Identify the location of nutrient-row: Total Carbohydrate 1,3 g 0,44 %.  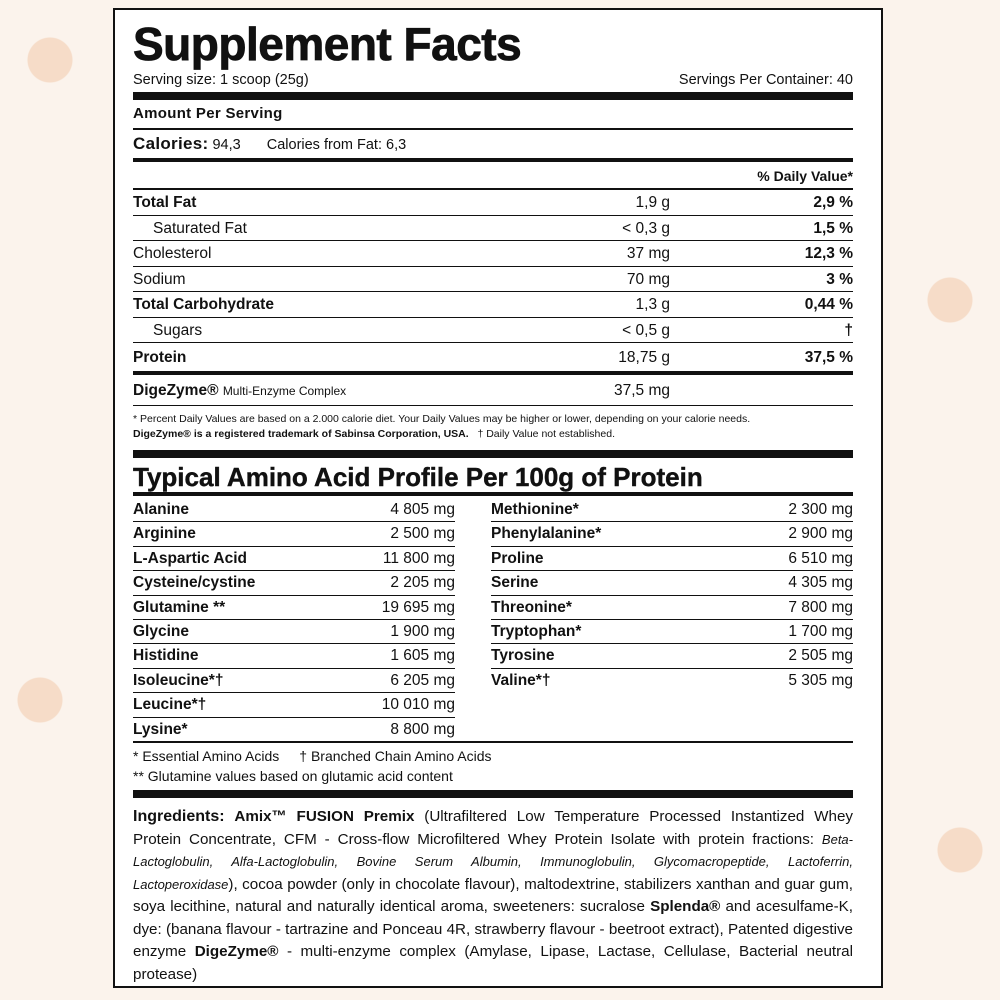
(493, 304).